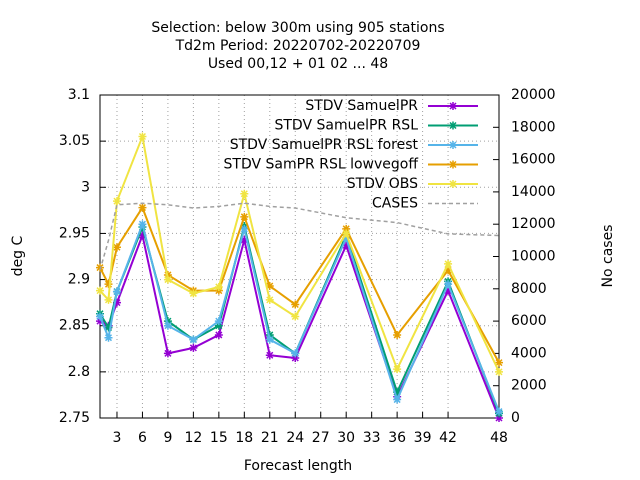 The height and width of the screenshot is (480, 640). I want to click on x-tick-label: 15, so click(219, 438).